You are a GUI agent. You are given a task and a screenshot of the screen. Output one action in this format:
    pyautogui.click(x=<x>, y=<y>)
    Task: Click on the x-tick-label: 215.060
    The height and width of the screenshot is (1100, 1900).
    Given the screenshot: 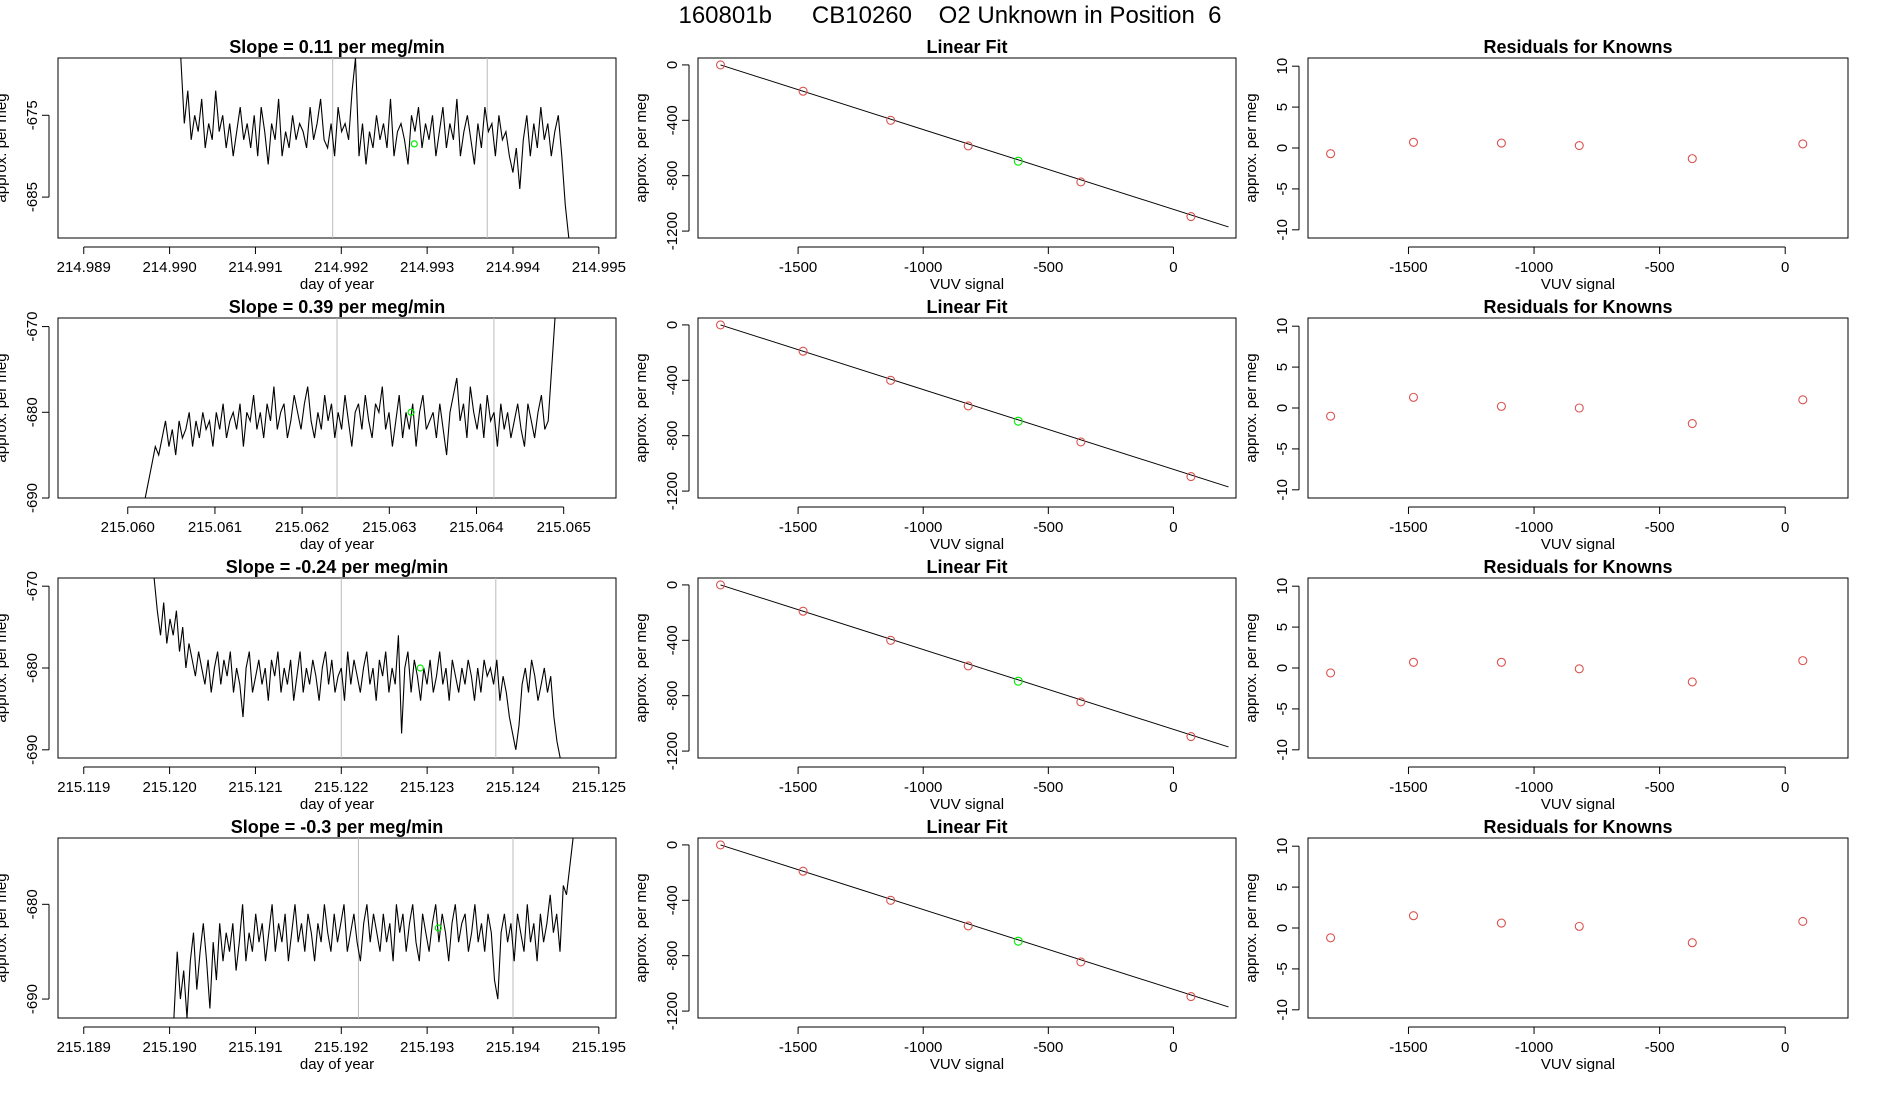 What is the action you would take?
    pyautogui.click(x=128, y=527)
    